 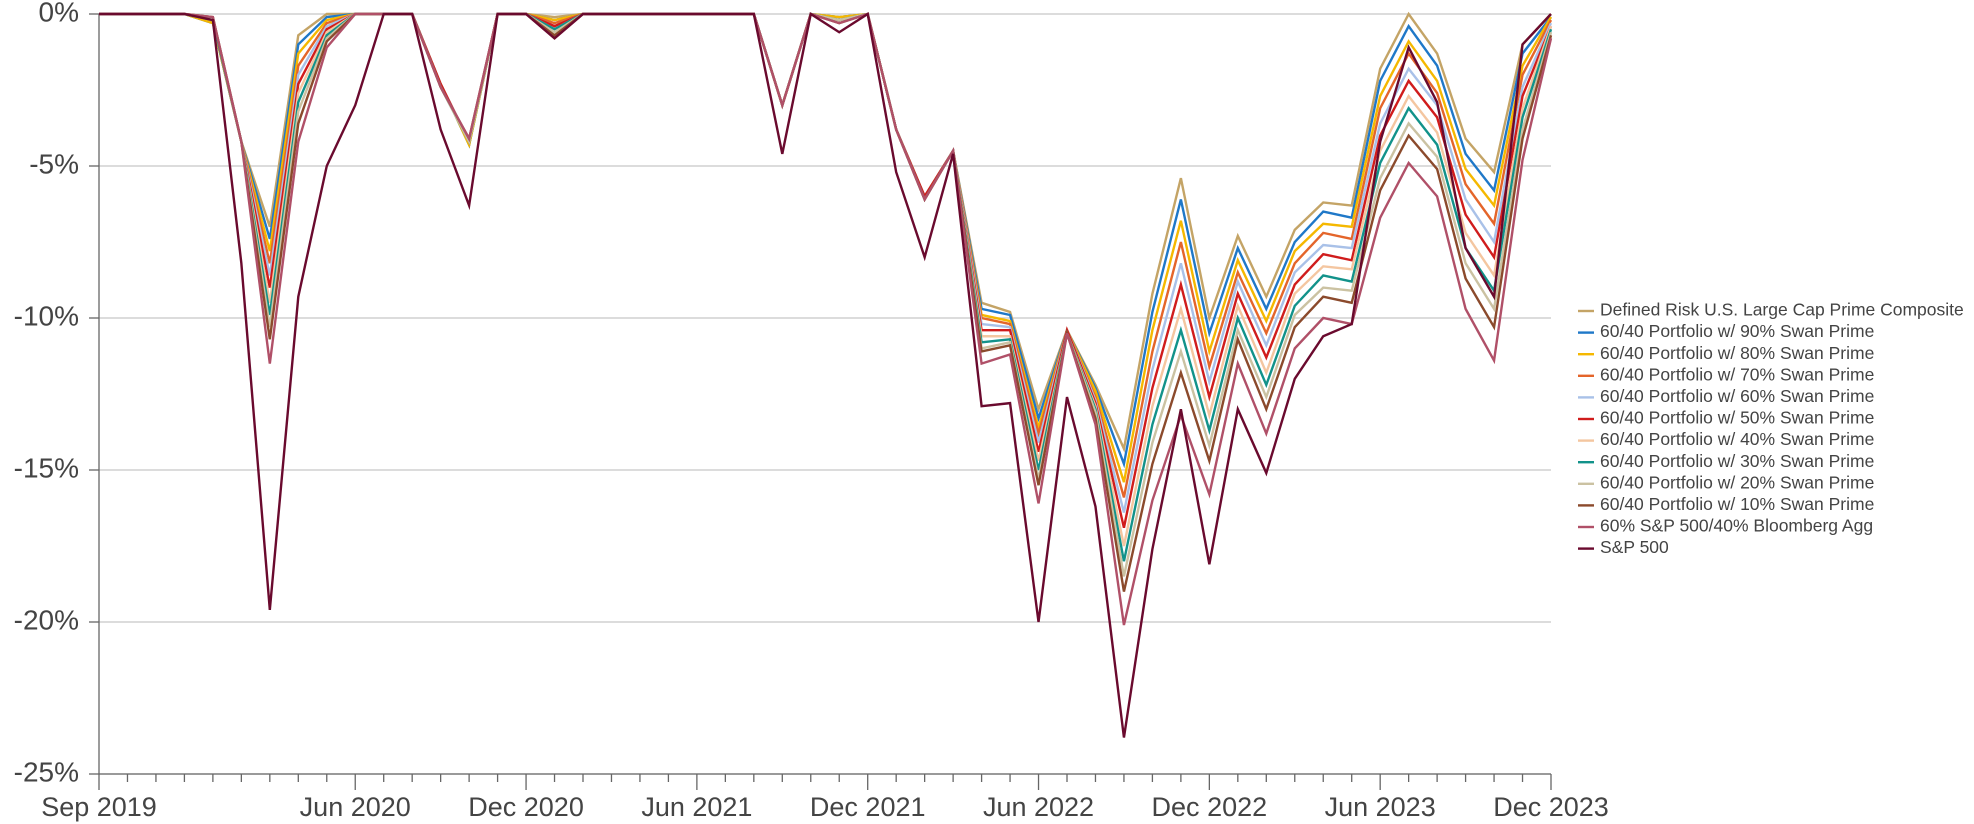 What do you see at coordinates (1737, 396) in the screenshot?
I see `legend-label: 60/40 Portfolio w/ 60% Swan Prime` at bounding box center [1737, 396].